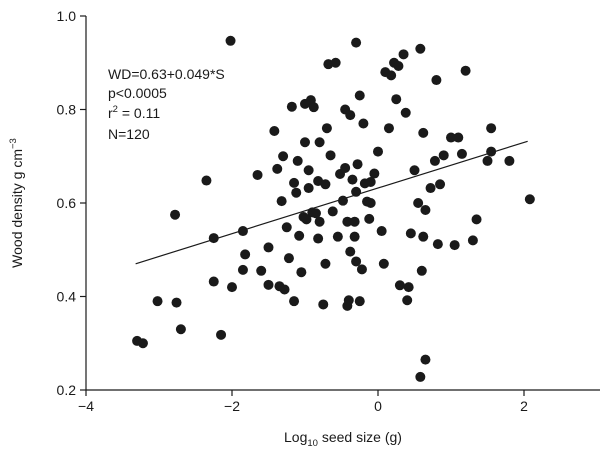 The height and width of the screenshot is (456, 600). I want to click on y-ticks: 0.2 0.4 0.6 0.8 1.0, so click(71, 203).